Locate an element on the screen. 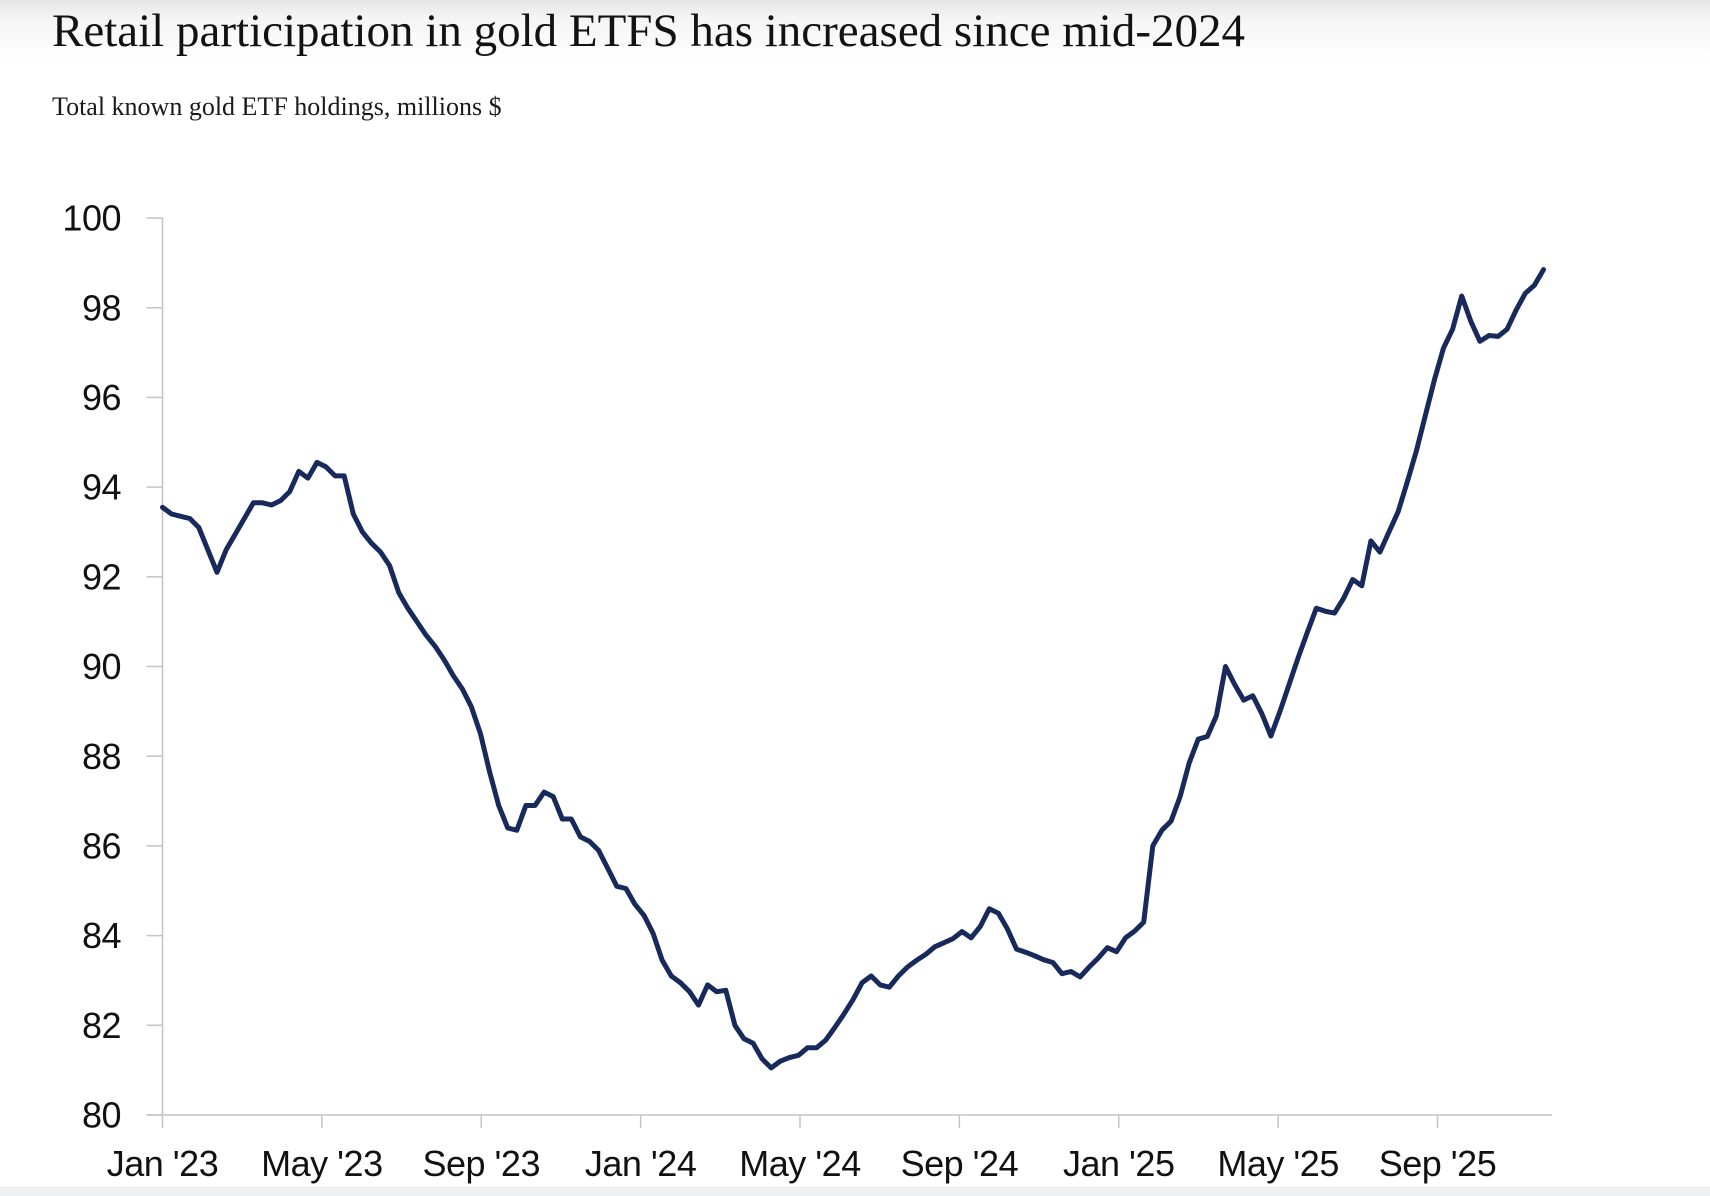 The image size is (1710, 1196). y-tick-label: 94 is located at coordinates (101, 487).